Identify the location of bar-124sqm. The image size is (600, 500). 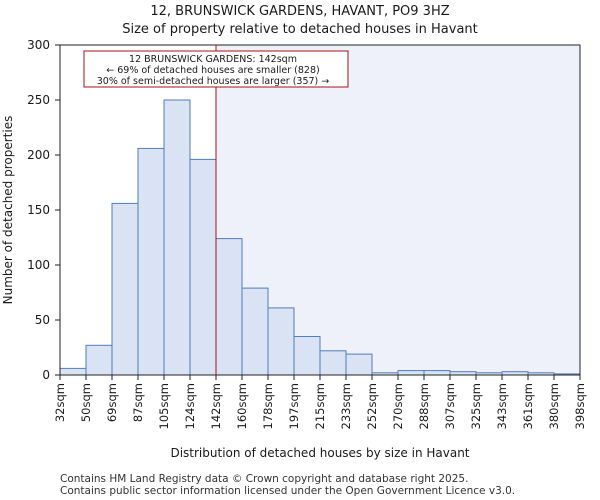
(203, 267).